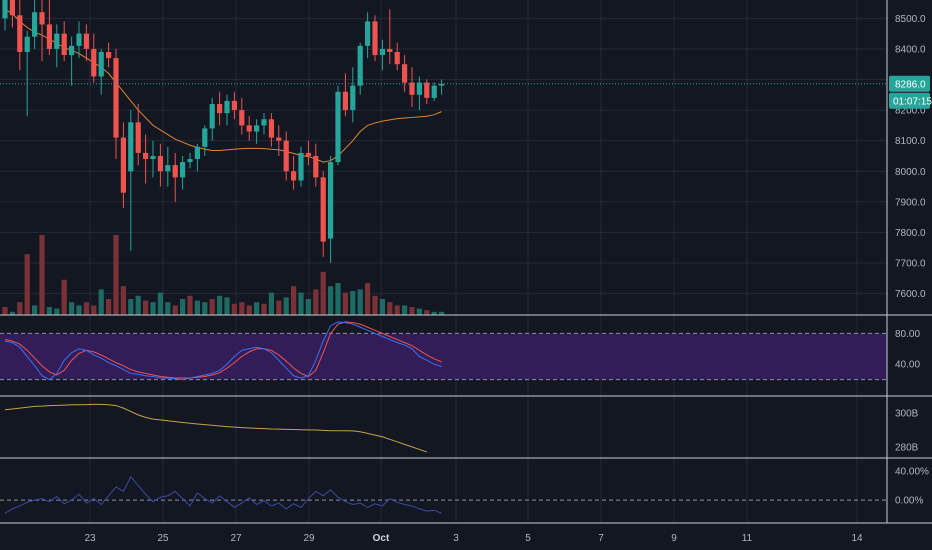 Image resolution: width=932 pixels, height=550 pixels. I want to click on time-axis: 23 25 27 29 Oct 3 5 7 9 11 14, so click(473, 538).